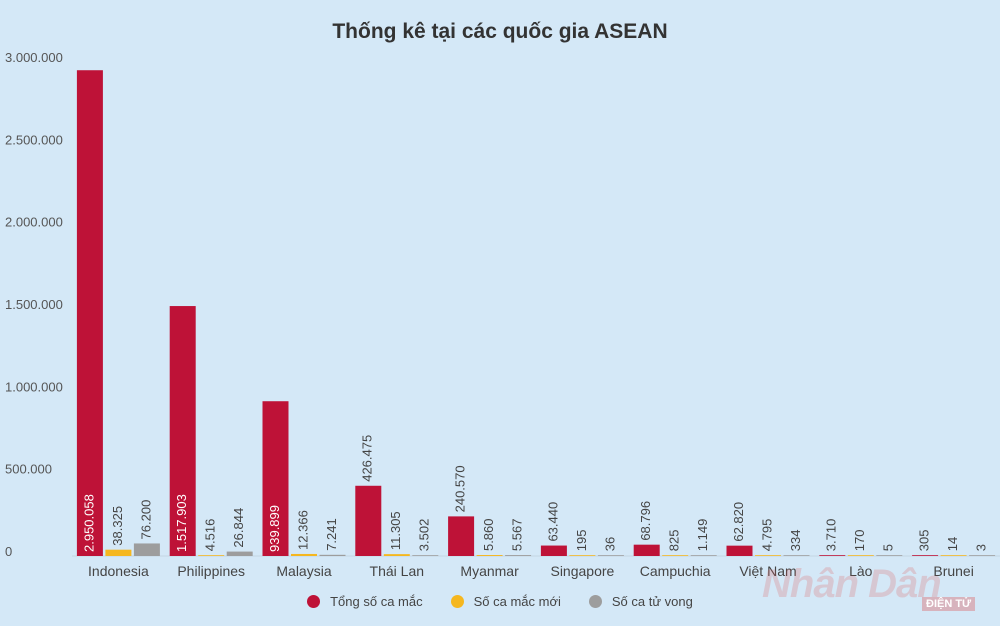 This screenshot has height=626, width=1000. Describe the element at coordinates (517, 535) in the screenshot. I see `data-label: 5.567` at that location.